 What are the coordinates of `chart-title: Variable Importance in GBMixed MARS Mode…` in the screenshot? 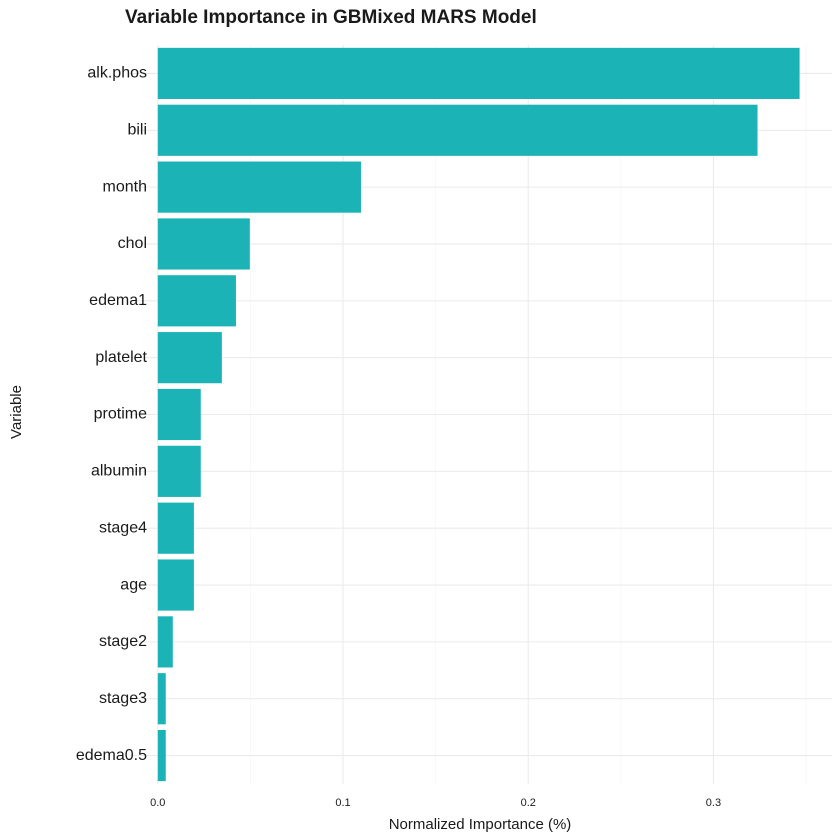 It's located at (331, 17).